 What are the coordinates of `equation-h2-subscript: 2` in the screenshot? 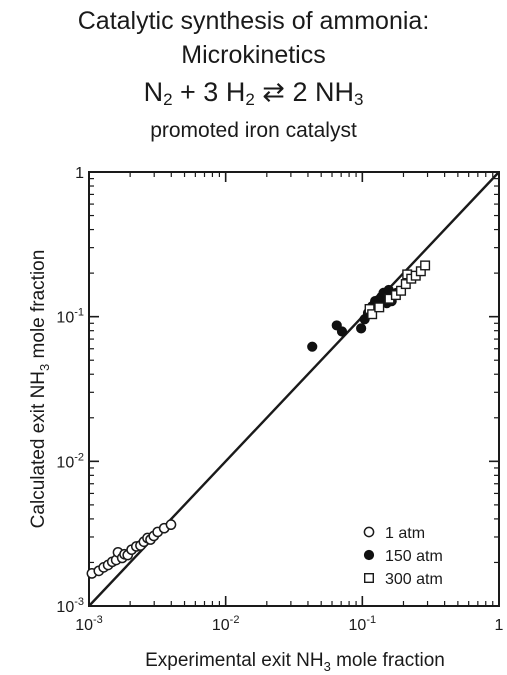 It's located at (250, 99).